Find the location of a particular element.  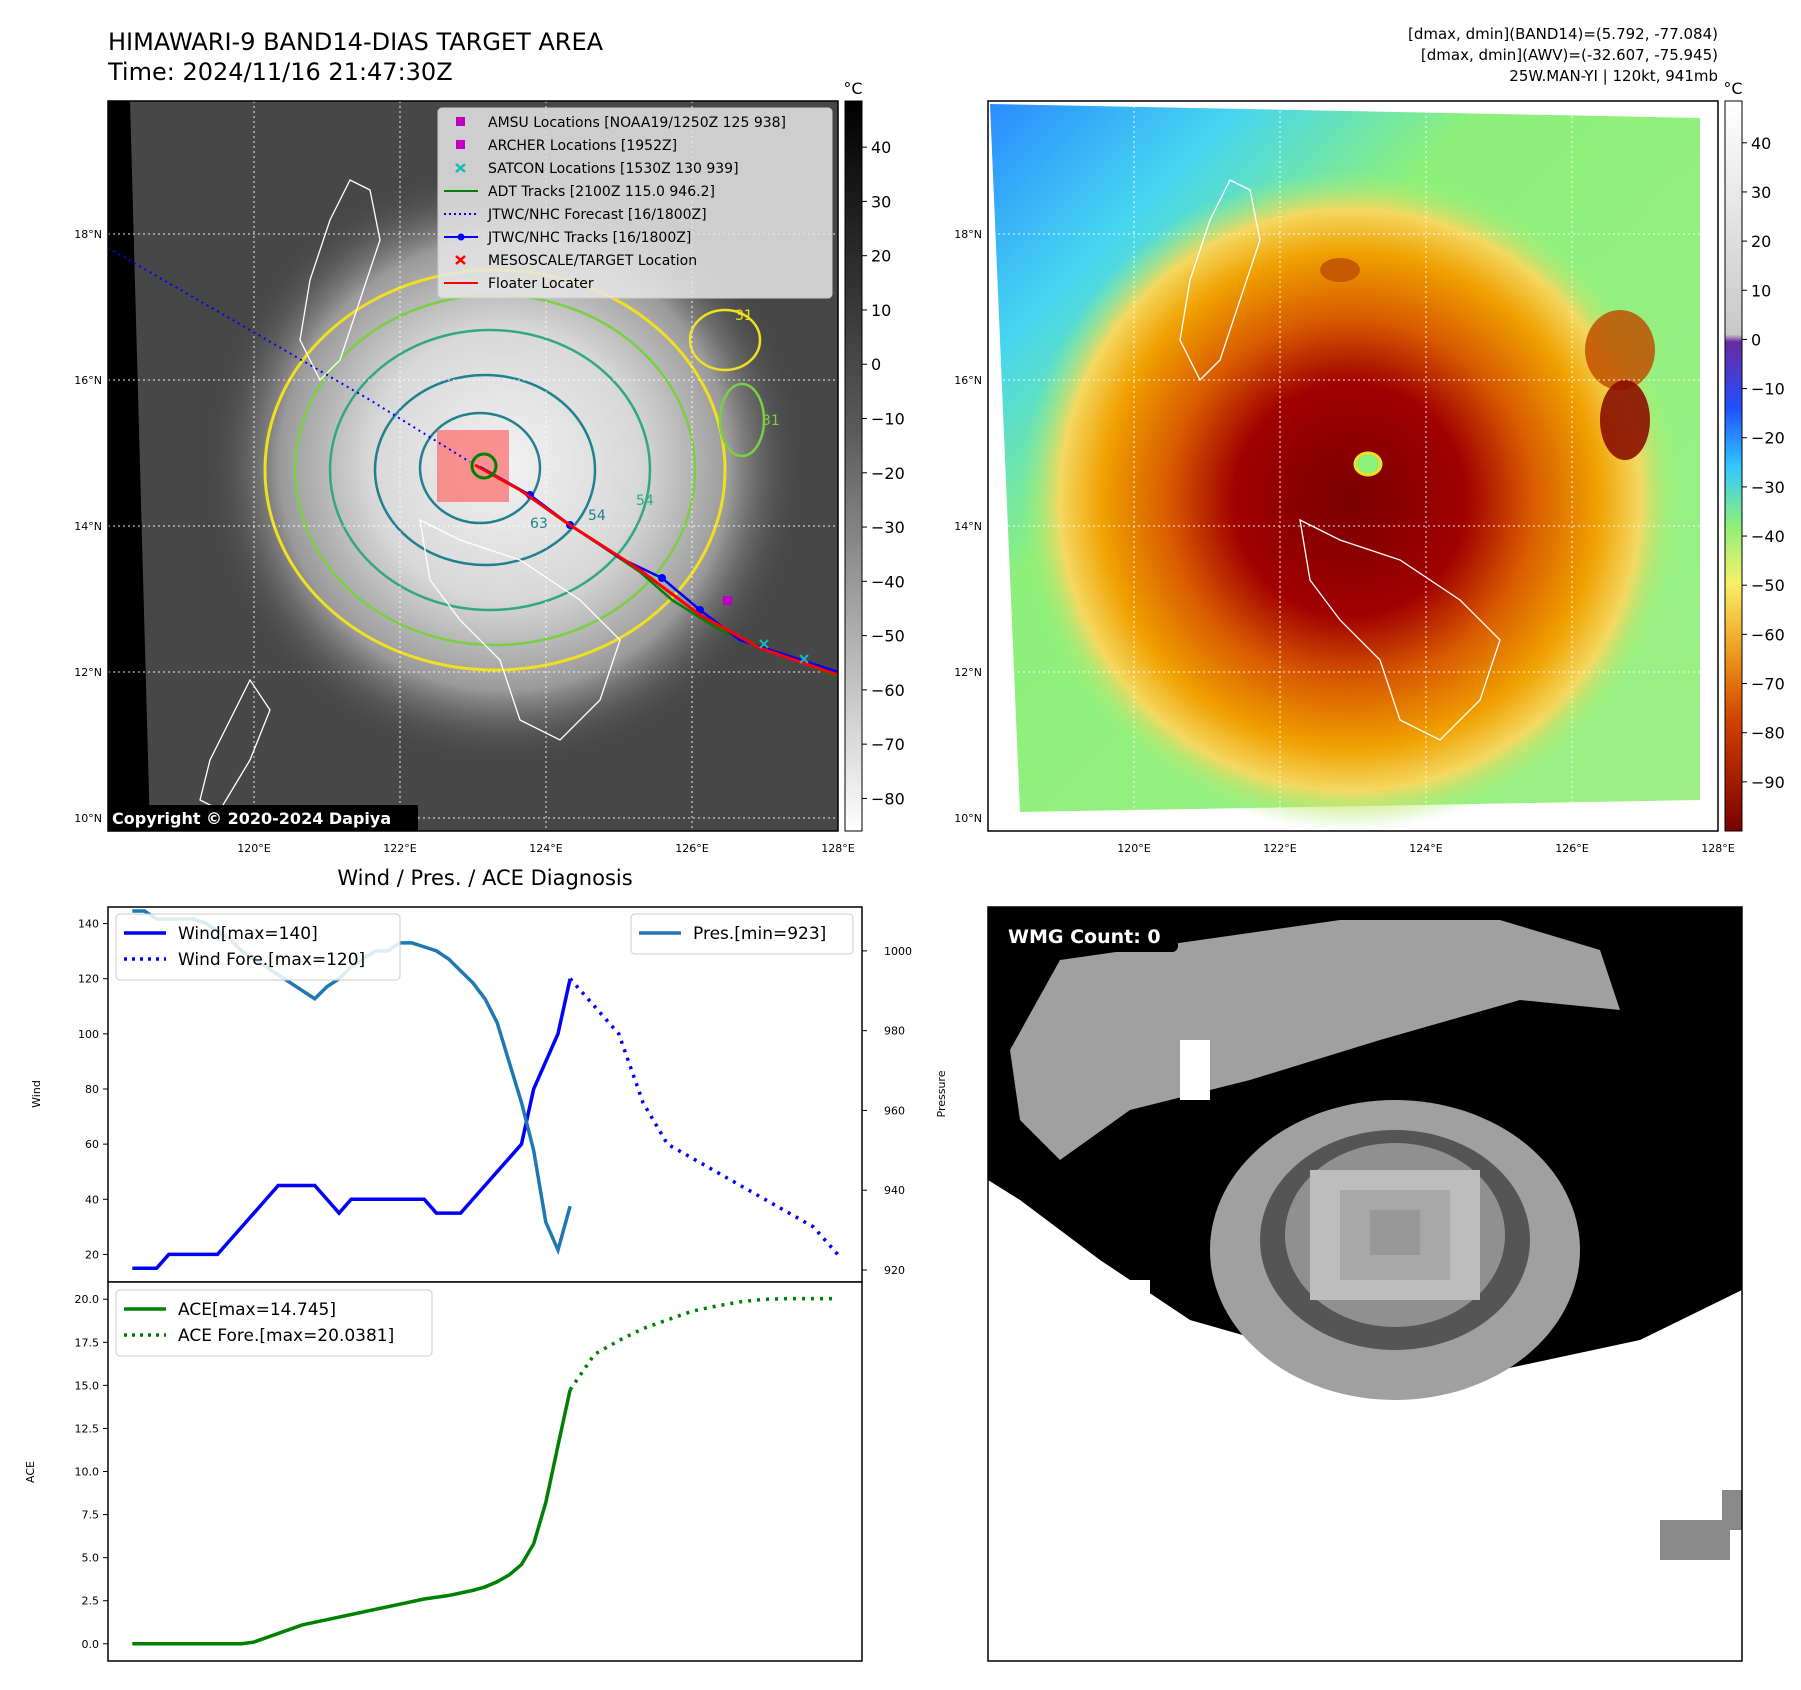

chart-legend-label: ACE[max=14.745] is located at coordinates (257, 1310).